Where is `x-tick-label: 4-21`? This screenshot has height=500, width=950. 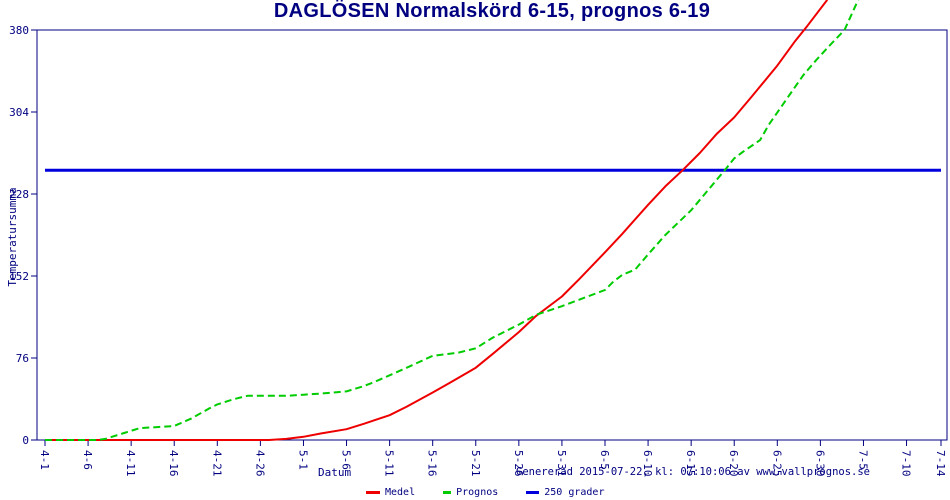 x-tick-label: 4-21 is located at coordinates (216, 463).